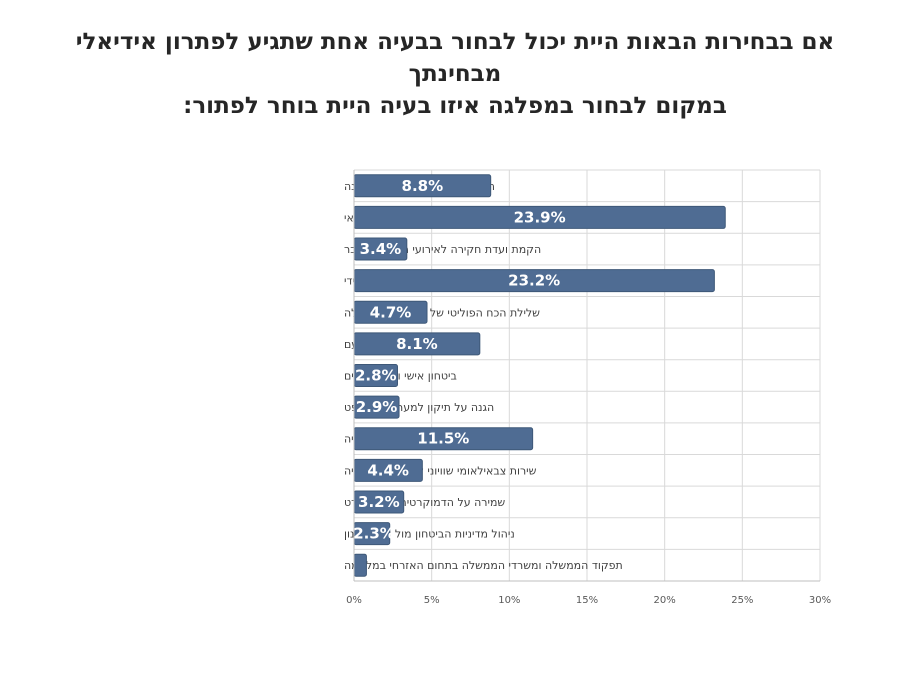 The width and height of the screenshot is (900, 700). I want to click on data-label: 2.9%, so click(377, 407).